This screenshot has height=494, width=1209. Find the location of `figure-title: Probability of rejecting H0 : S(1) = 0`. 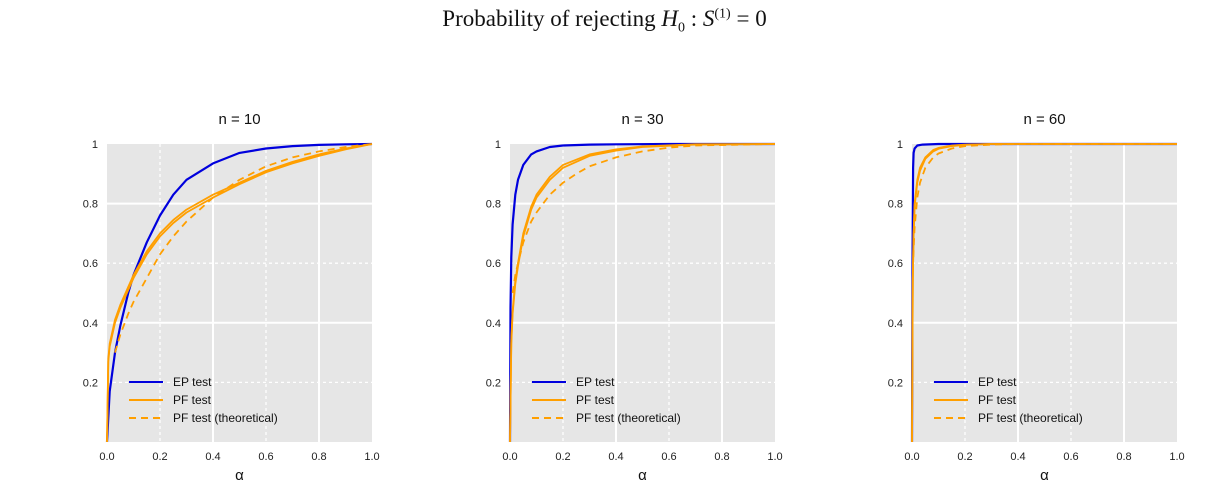

figure-title: Probability of rejecting H0 : S(1) = 0 is located at coordinates (604, 21).